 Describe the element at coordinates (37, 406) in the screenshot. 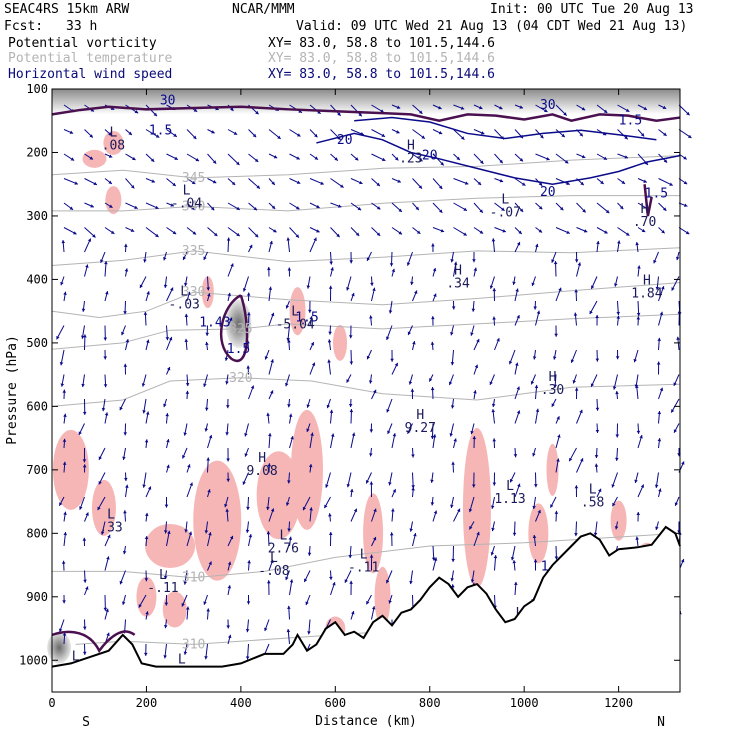

I see `y-tick-label: 600` at that location.